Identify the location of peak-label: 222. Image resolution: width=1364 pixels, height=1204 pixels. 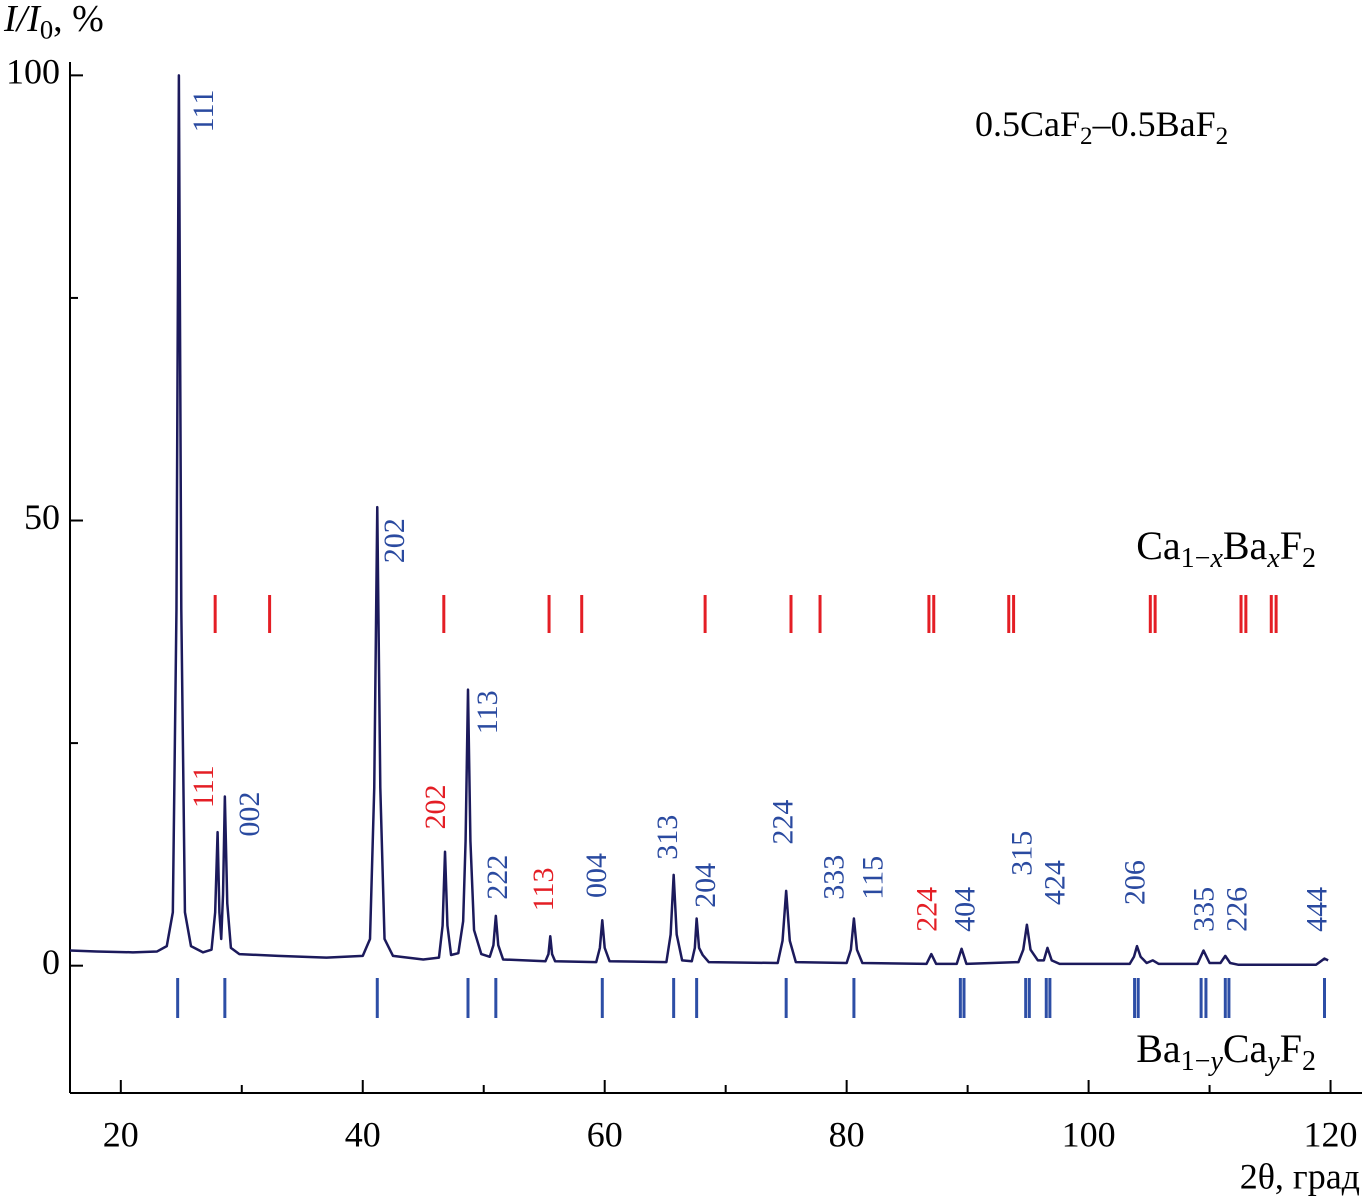
(497, 877).